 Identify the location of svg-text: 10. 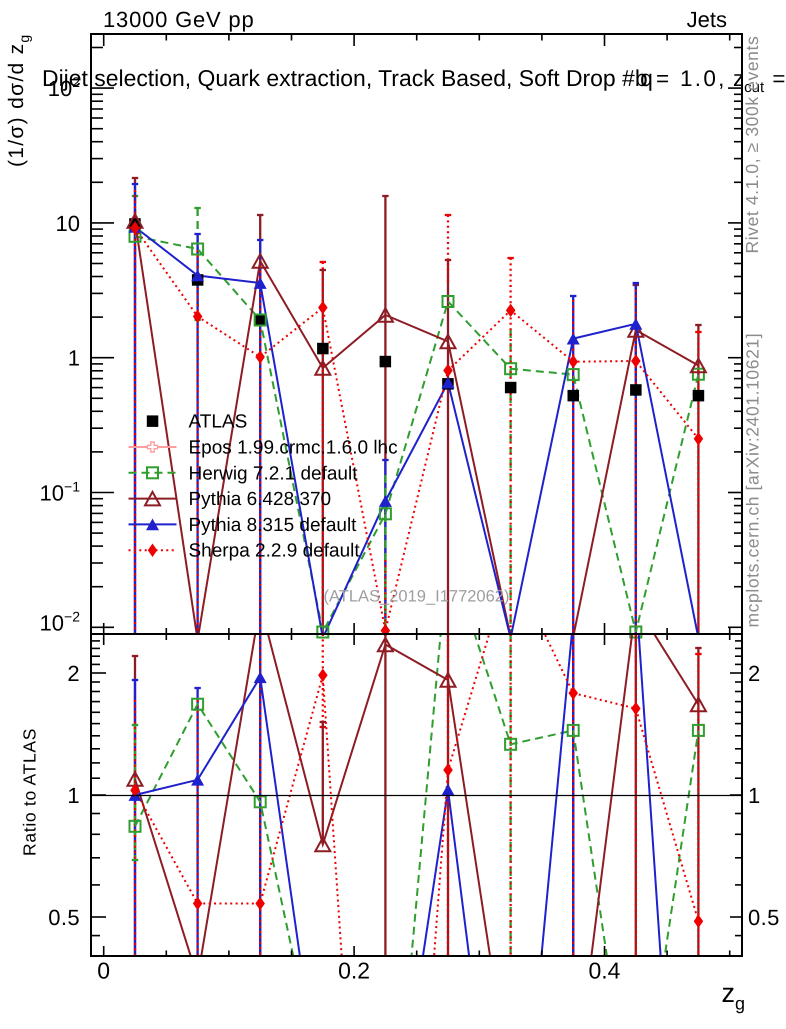
(68, 223).